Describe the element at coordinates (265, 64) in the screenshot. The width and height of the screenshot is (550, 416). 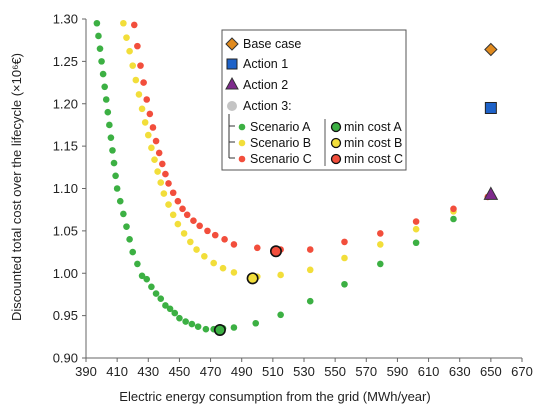
I see `legend-action-1: Action 1` at that location.